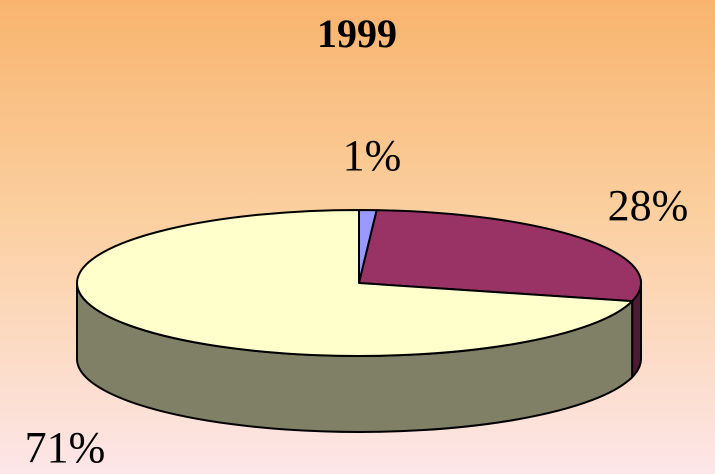 This screenshot has width=715, height=474. What do you see at coordinates (648, 205) in the screenshot?
I see `data-label: 28%` at bounding box center [648, 205].